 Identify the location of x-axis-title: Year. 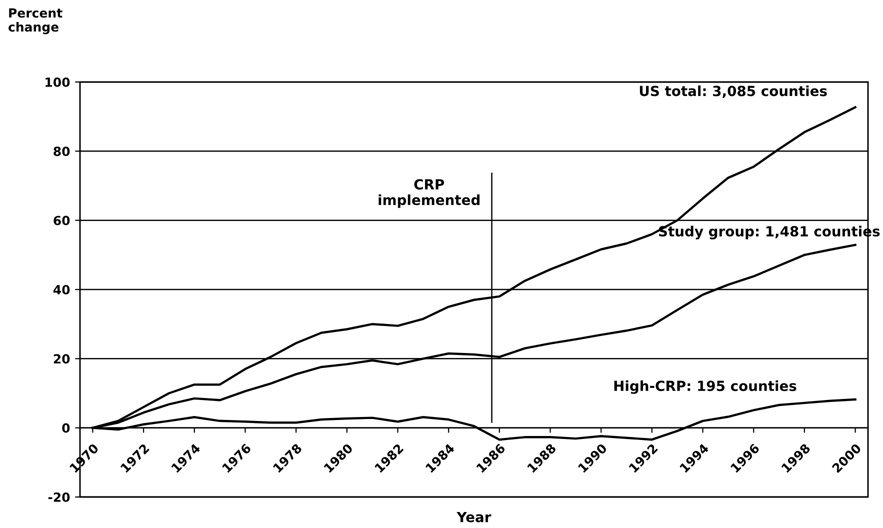
(474, 517).